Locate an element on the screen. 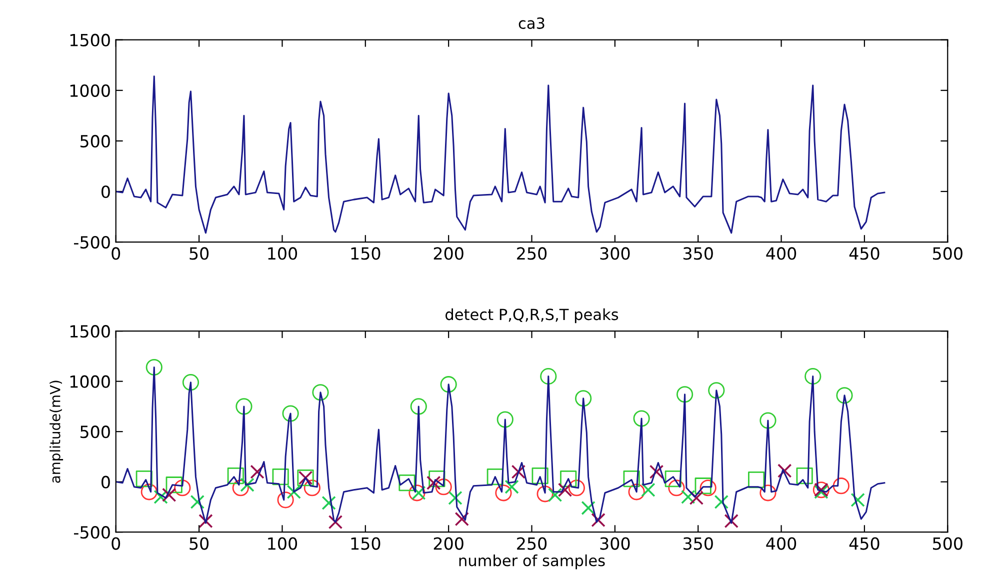 The width and height of the screenshot is (982, 586). chart-title: detect P,Q,R,S,T peaks is located at coordinates (532, 316).